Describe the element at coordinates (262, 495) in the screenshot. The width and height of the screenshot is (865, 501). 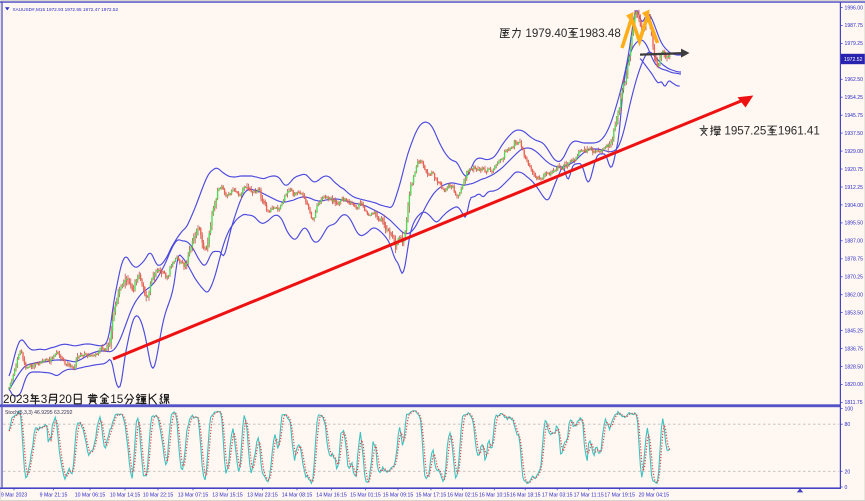
I see `svg-text: 13 Mar 23:15` at that location.